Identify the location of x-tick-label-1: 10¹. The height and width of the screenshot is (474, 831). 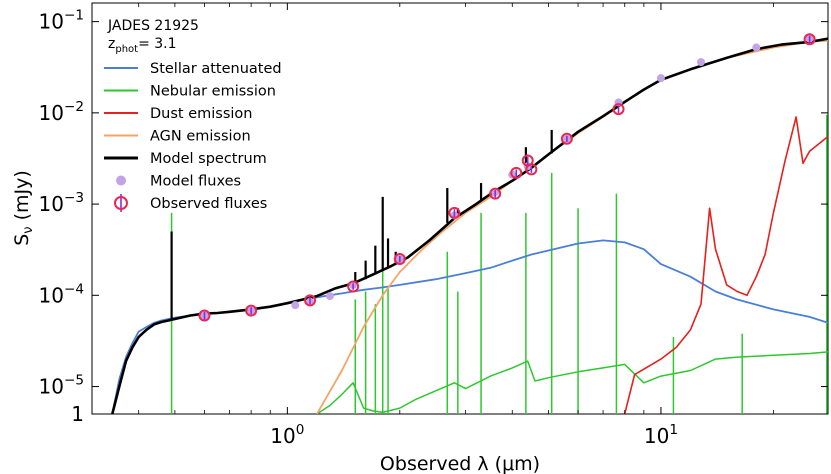
(661, 435).